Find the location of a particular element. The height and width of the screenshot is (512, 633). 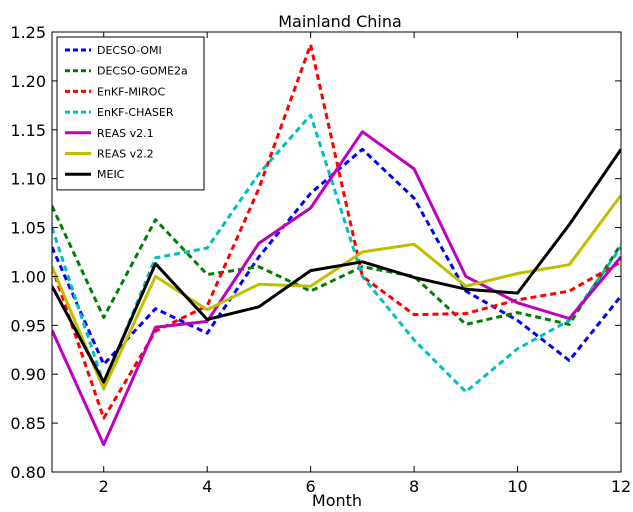

x-tick-label: 2 is located at coordinates (104, 486).